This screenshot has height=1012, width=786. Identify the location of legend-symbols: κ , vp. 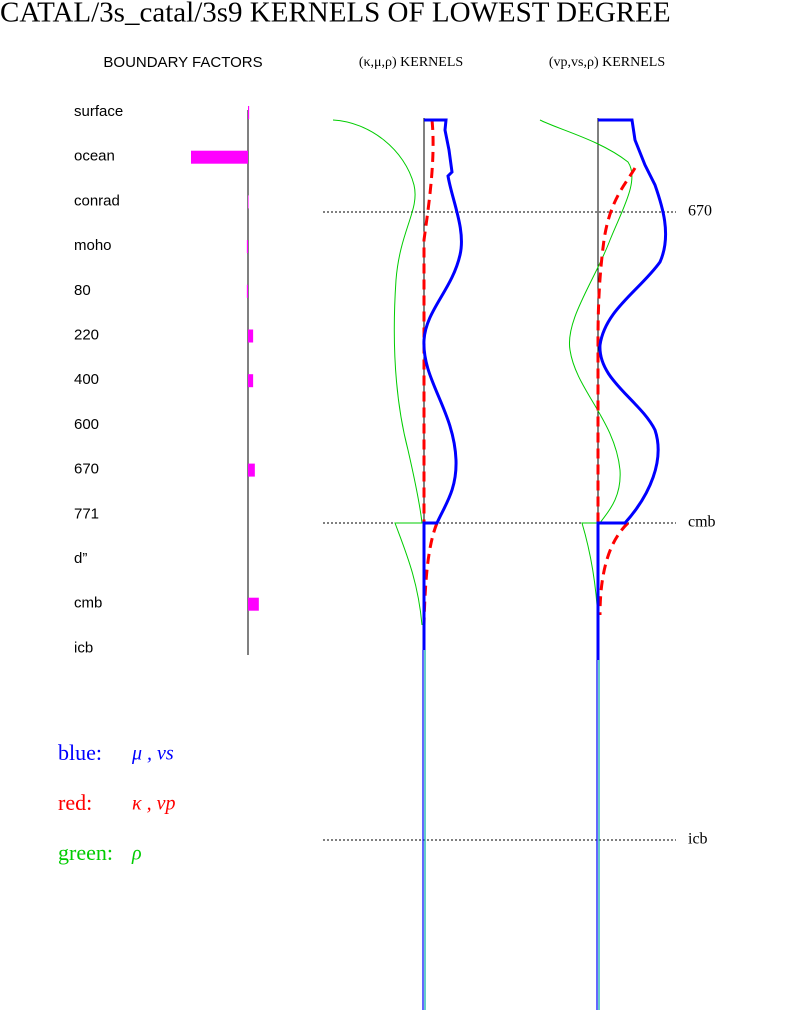
(153, 804).